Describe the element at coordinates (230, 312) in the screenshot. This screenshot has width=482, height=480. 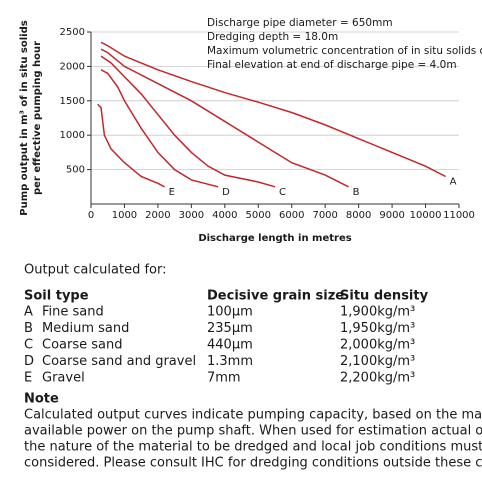
I see `table-cell: 100µm` at that location.